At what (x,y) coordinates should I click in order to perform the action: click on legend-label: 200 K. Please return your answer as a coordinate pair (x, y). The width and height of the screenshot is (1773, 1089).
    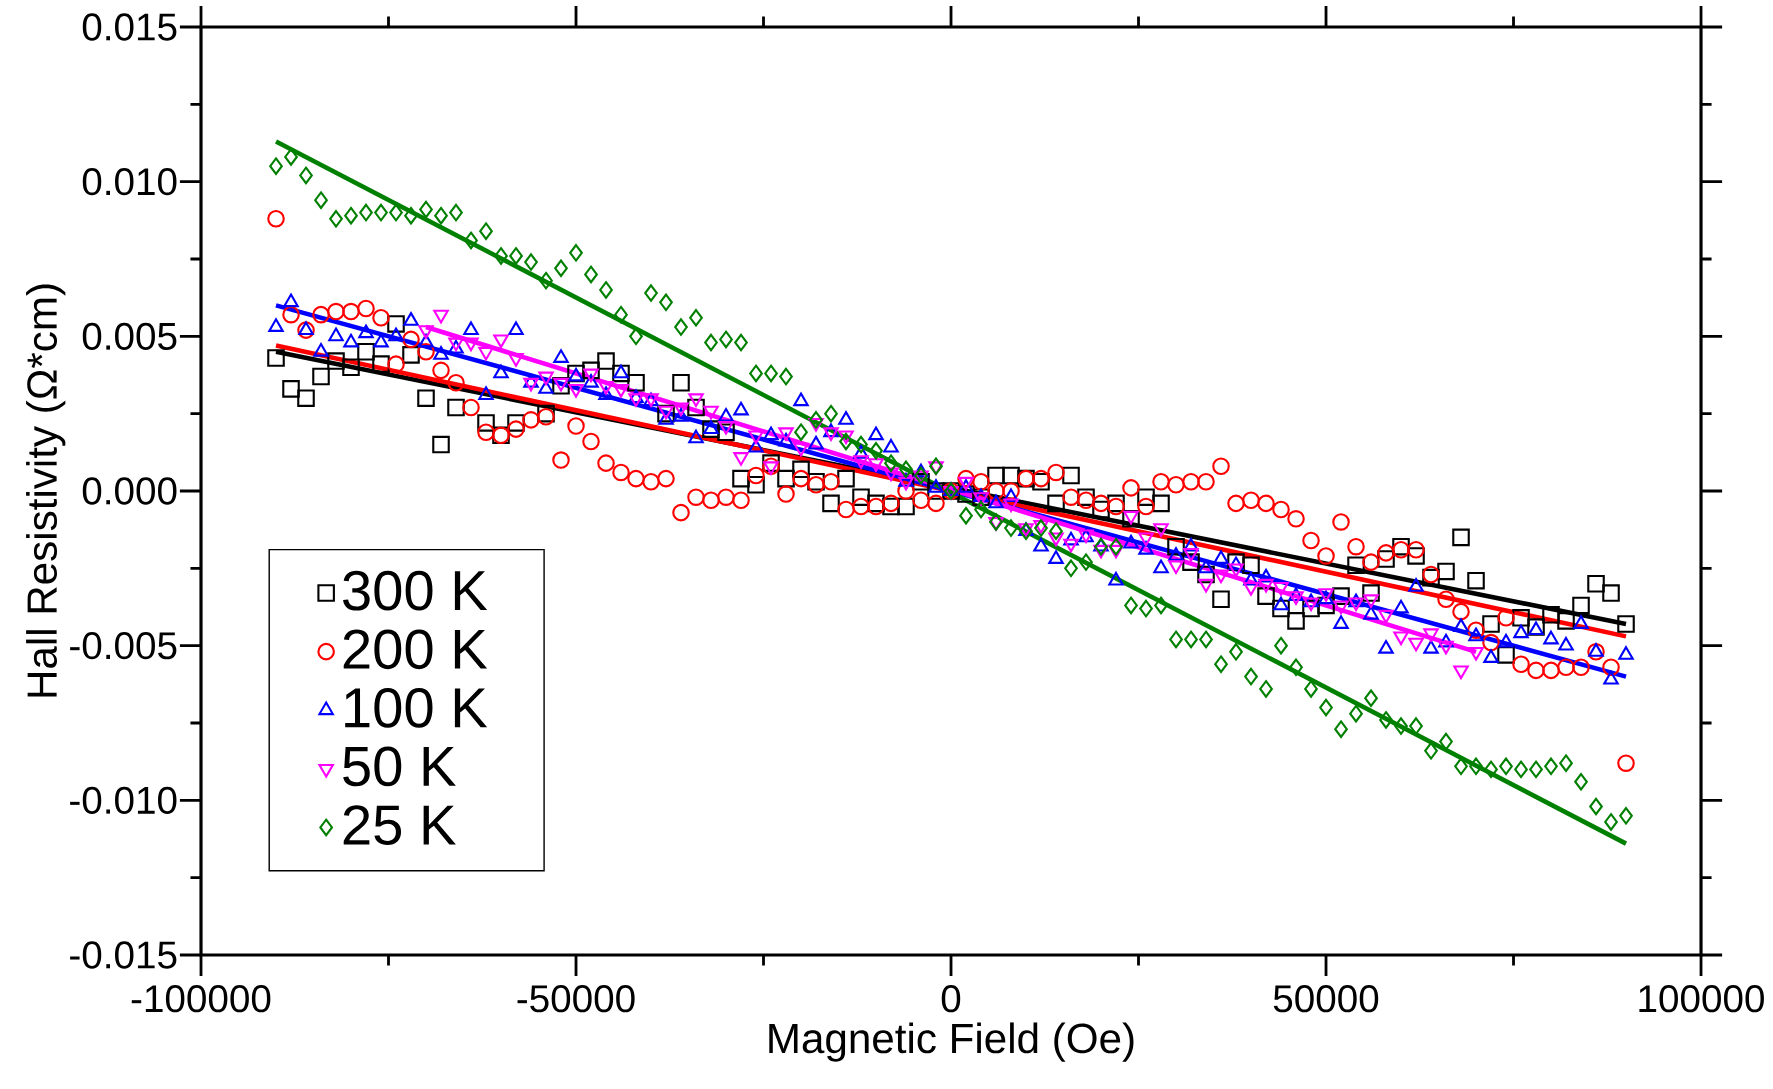
    Looking at the image, I should click on (415, 649).